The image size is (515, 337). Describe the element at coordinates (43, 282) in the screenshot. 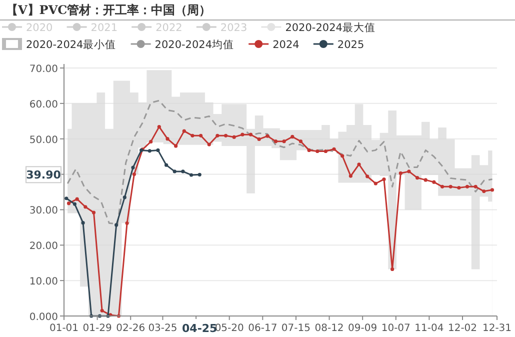

I see `y-tick-label: 10.00` at that location.